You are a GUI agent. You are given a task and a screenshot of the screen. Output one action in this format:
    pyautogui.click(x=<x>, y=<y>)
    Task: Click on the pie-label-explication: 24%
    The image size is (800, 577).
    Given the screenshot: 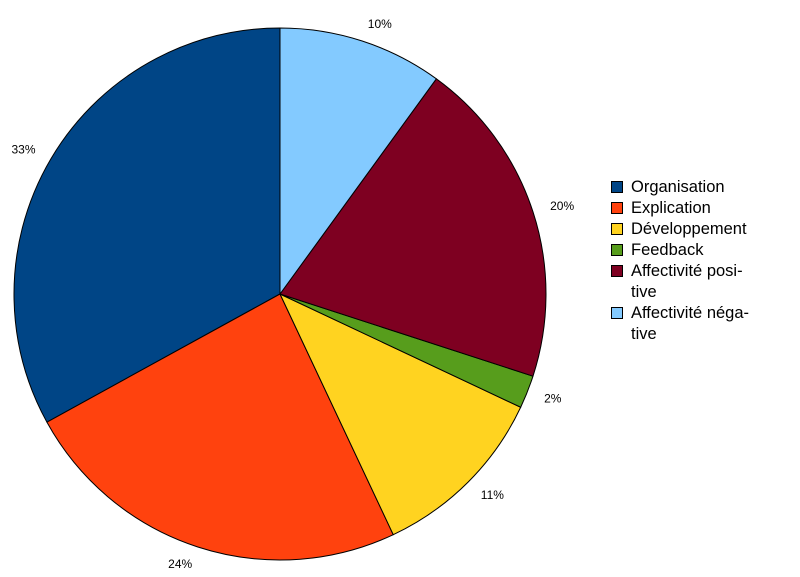 What is the action you would take?
    pyautogui.click(x=180, y=564)
    